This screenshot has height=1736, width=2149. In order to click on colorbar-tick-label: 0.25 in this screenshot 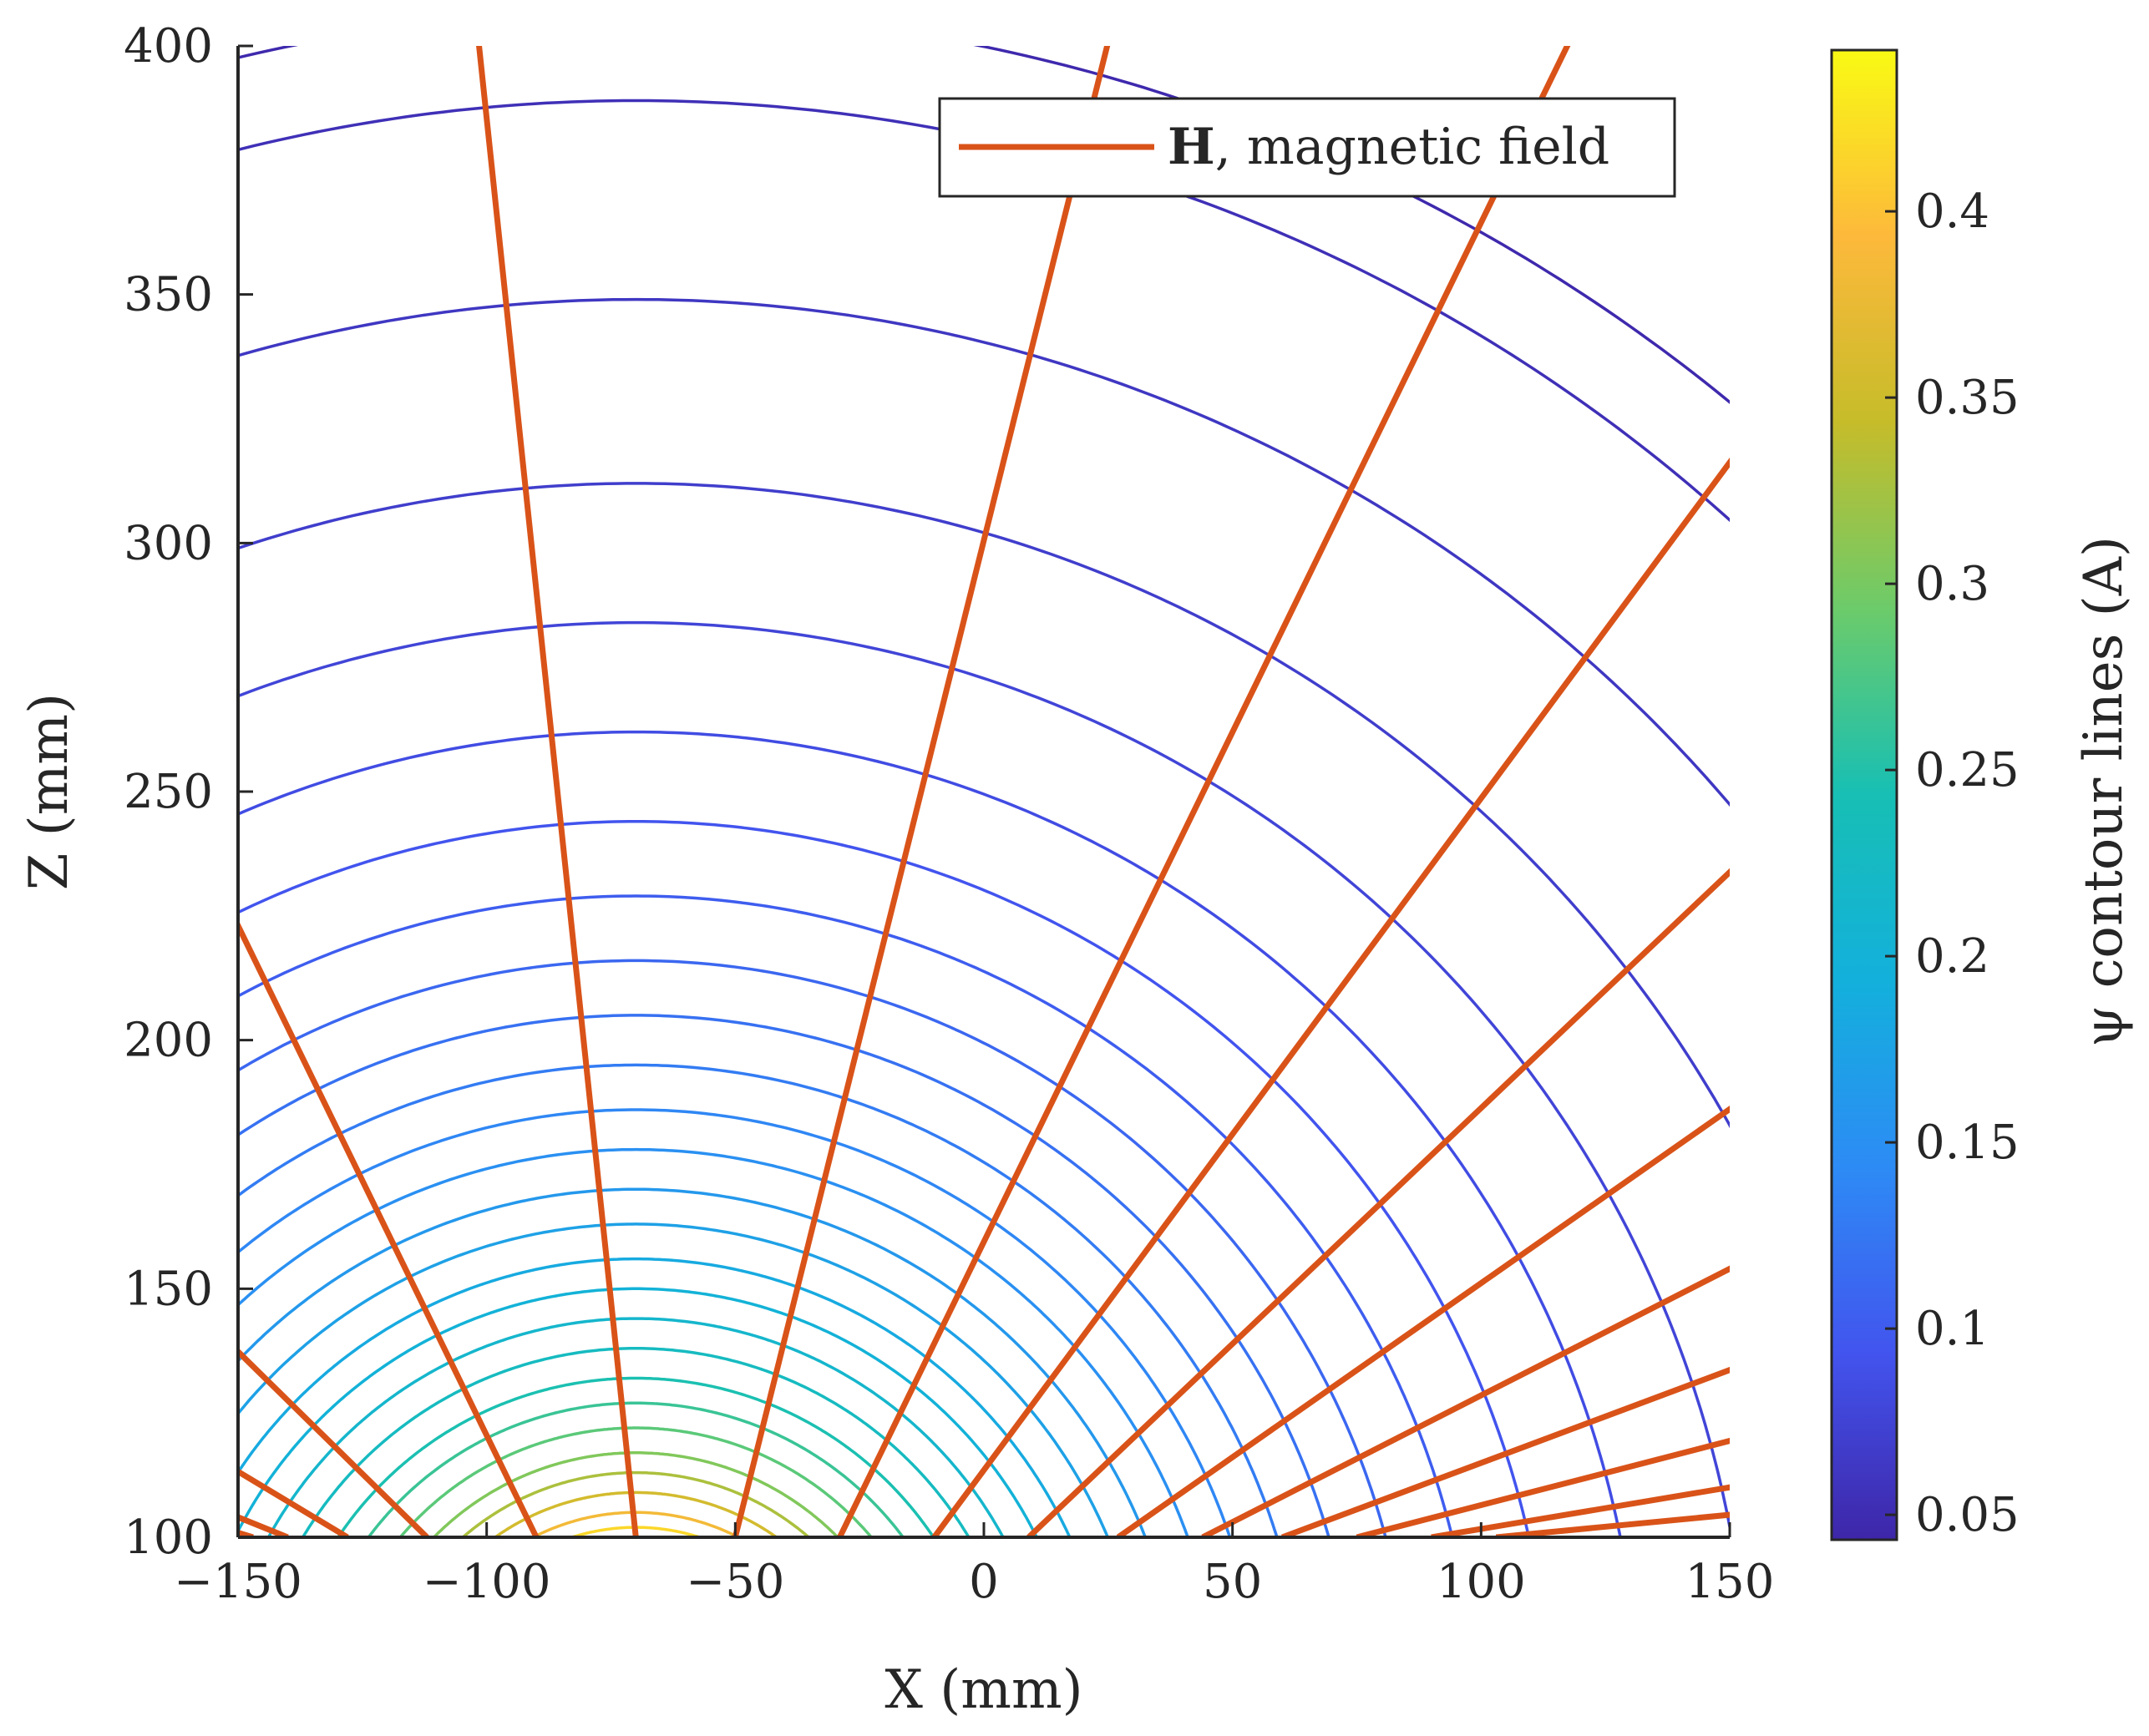, I will do `click(1967, 770)`.